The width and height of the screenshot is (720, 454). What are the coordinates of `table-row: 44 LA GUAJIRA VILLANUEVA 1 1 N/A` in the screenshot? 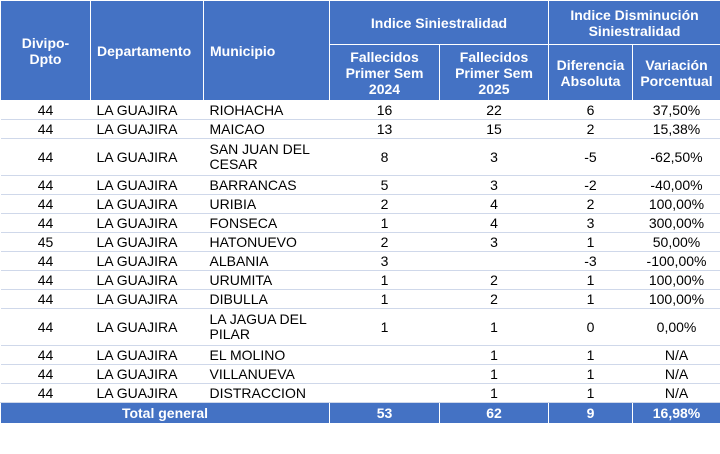 It's located at (360, 374).